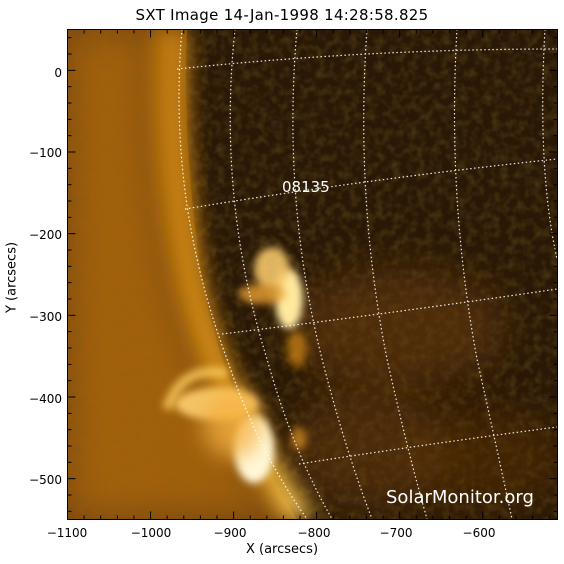 The image size is (564, 564). Describe the element at coordinates (282, 15) in the screenshot. I see `image-title: SXT Image 14-Jan-1998 14:28:58.825` at that location.